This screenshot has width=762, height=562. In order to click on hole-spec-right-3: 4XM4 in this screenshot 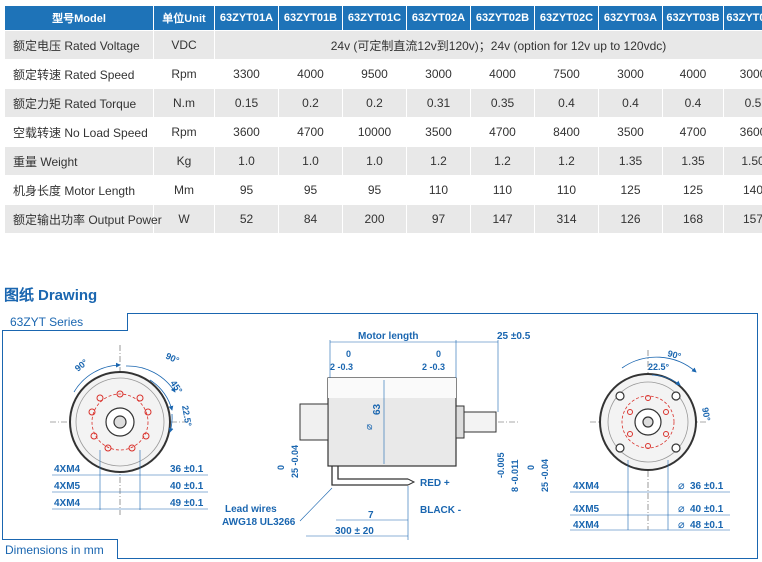, I will do `click(586, 525)`.